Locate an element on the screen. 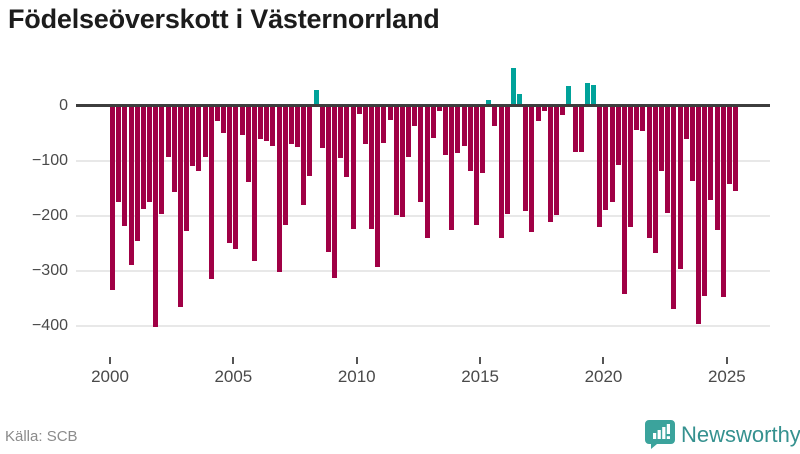 Image resolution: width=800 pixels, height=454 pixels. bar-2006Q2 is located at coordinates (267, 124).